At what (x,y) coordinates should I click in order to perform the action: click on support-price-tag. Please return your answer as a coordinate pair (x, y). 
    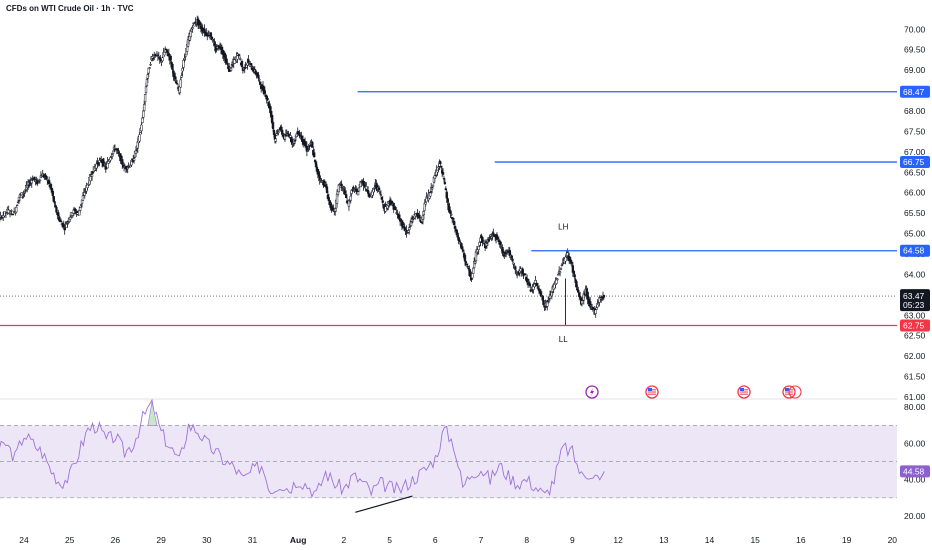
    Looking at the image, I should click on (915, 325).